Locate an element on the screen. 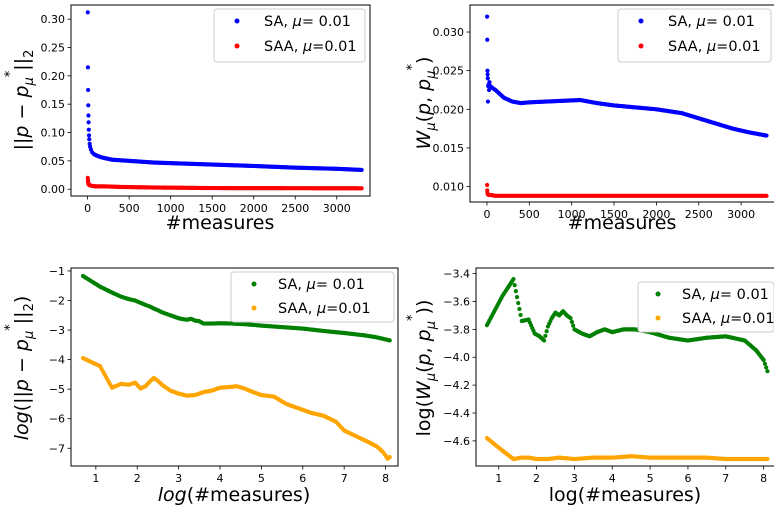 This screenshot has height=509, width=774. y-ticks: 0.00 0.05 0.10 0.15 0.20 0.25 0.30 is located at coordinates (56, 104).